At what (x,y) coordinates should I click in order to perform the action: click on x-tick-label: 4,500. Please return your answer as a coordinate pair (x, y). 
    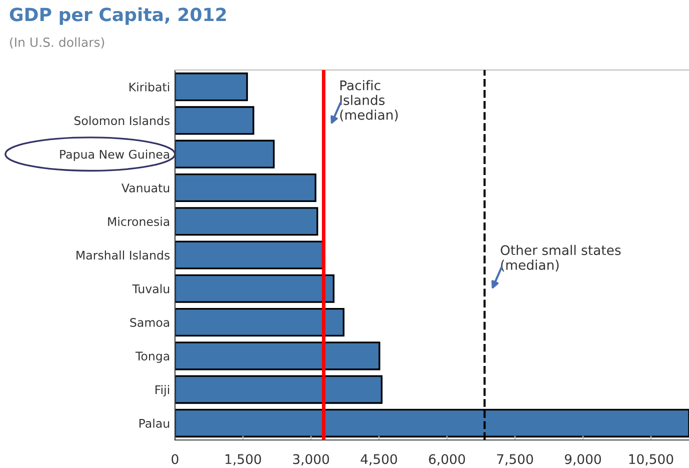
    Looking at the image, I should click on (378, 460).